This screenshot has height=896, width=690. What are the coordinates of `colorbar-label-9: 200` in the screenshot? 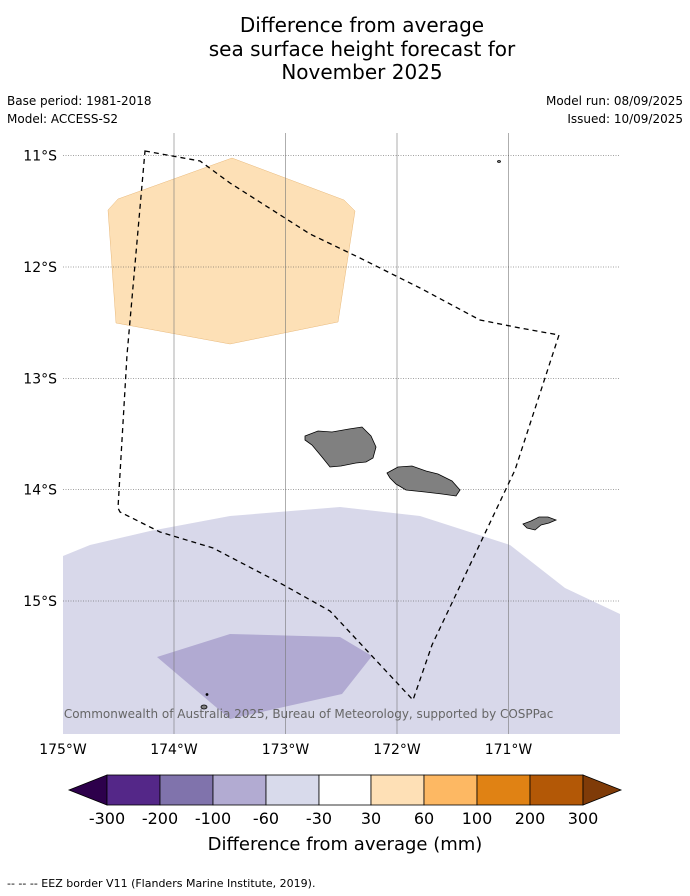 It's located at (530, 818).